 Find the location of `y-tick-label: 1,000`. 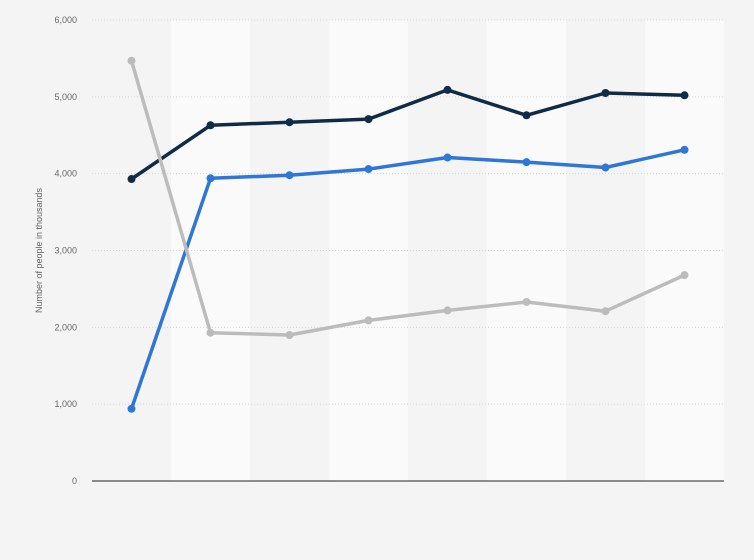

y-tick-label: 1,000 is located at coordinates (65, 404).